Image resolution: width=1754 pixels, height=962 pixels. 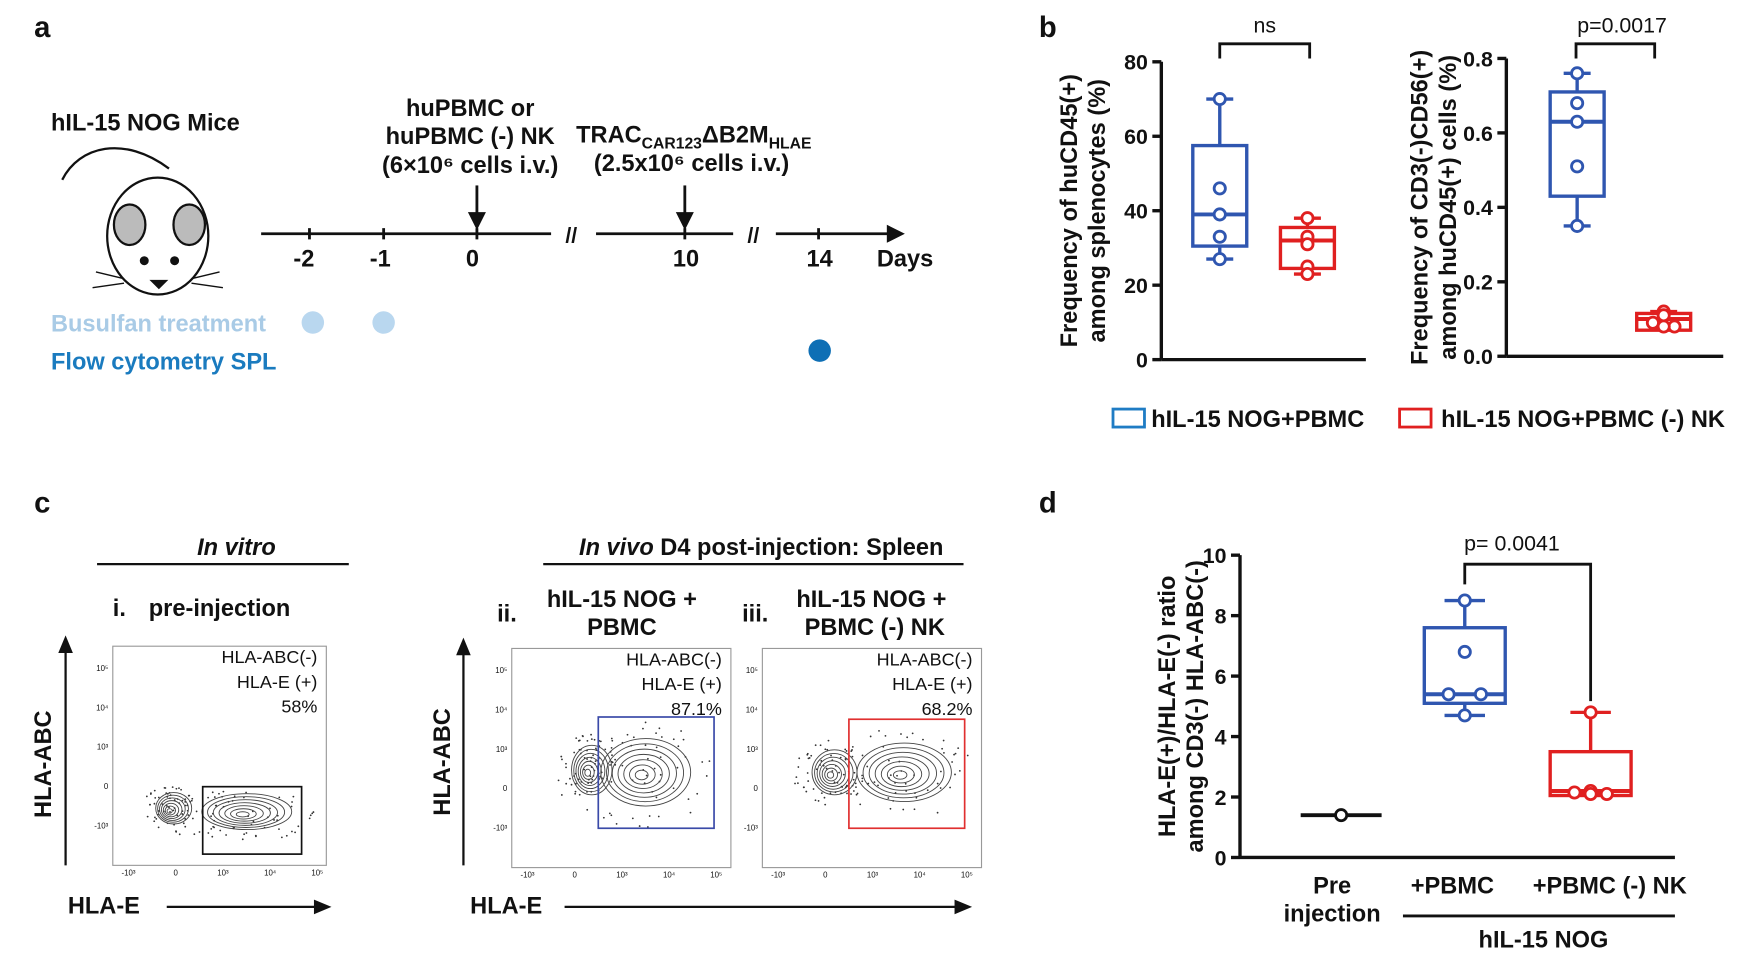 What do you see at coordinates (1264, 26) in the screenshot?
I see `significance-label: ns` at bounding box center [1264, 26].